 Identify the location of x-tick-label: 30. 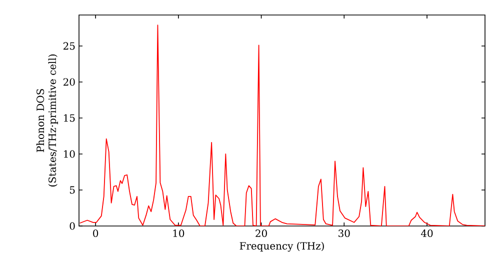
(344, 234).